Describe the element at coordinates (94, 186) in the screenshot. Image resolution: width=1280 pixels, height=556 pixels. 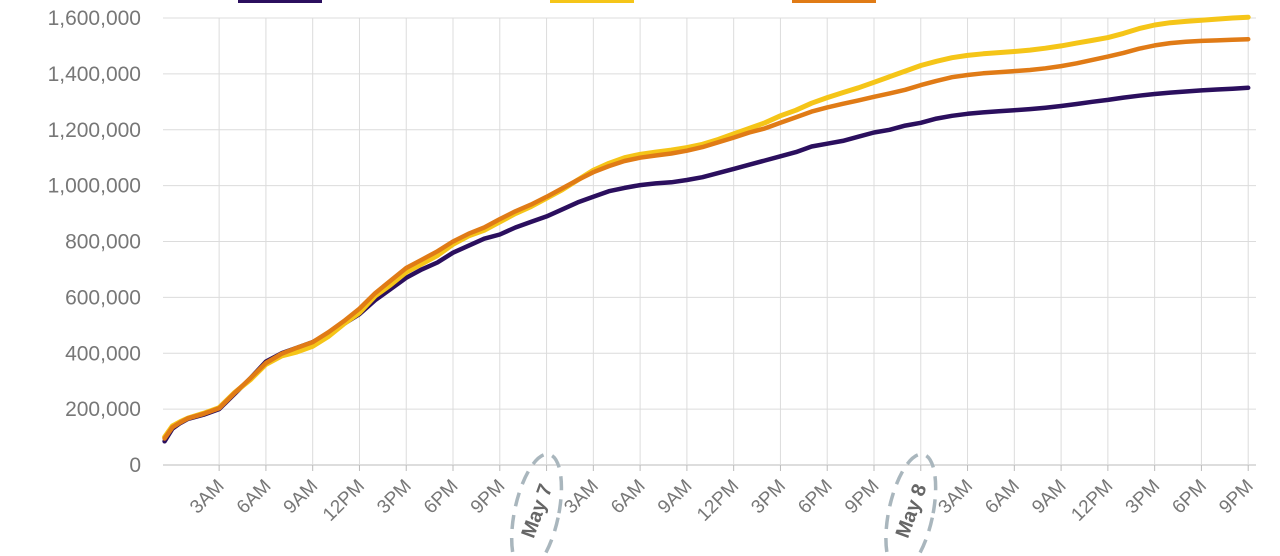
I see `y-tick-label: 1,000,000` at that location.